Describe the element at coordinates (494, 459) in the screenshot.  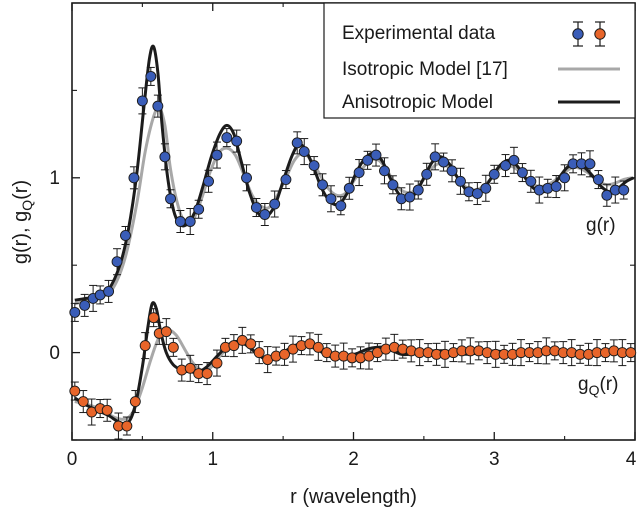
I see `x-tick-label: 3` at that location.